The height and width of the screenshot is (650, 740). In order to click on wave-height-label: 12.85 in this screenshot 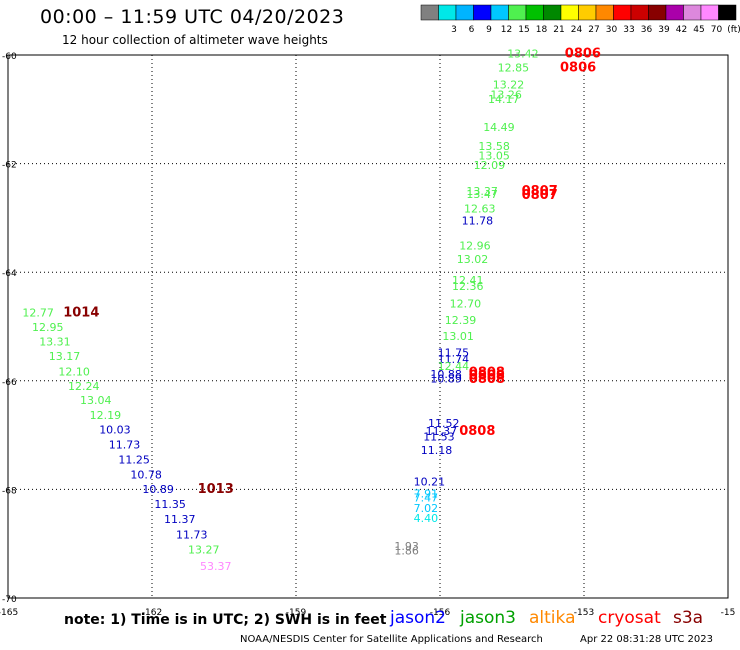, I will do `click(513, 67)`.